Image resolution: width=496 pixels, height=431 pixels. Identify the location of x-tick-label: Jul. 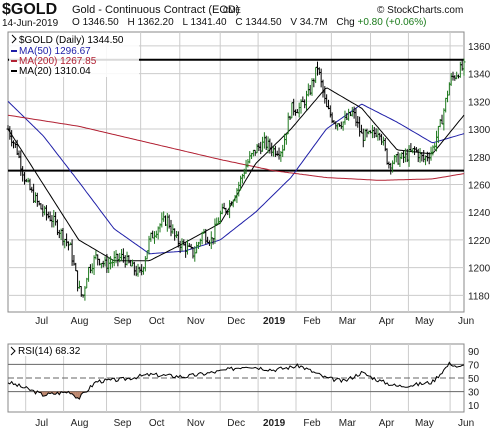
(41, 321).